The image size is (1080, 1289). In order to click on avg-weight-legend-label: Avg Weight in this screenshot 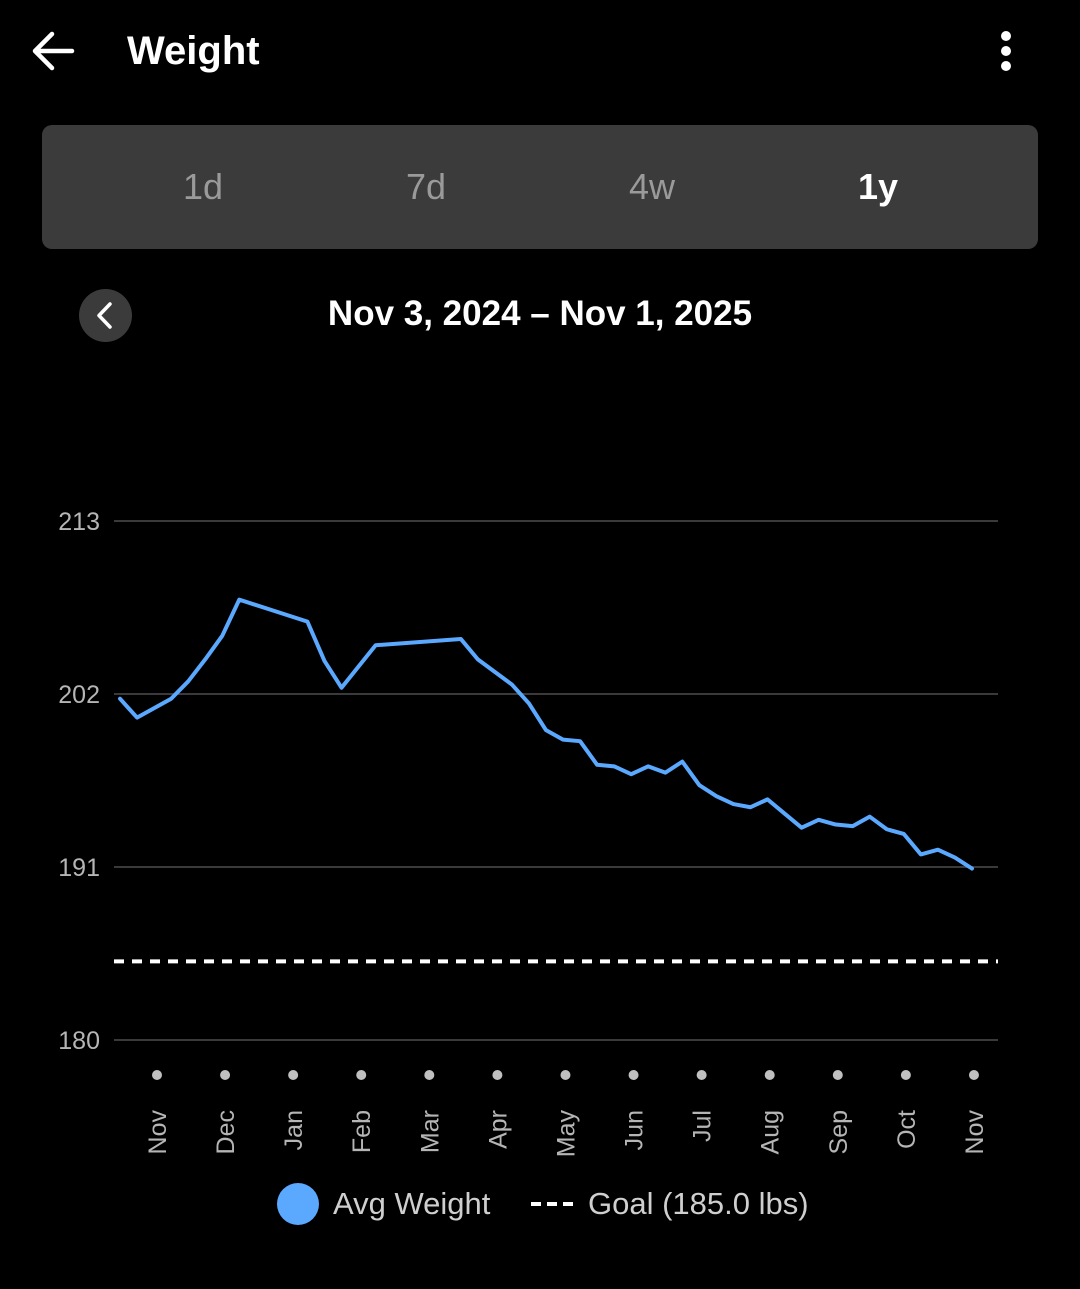, I will do `click(412, 1203)`.